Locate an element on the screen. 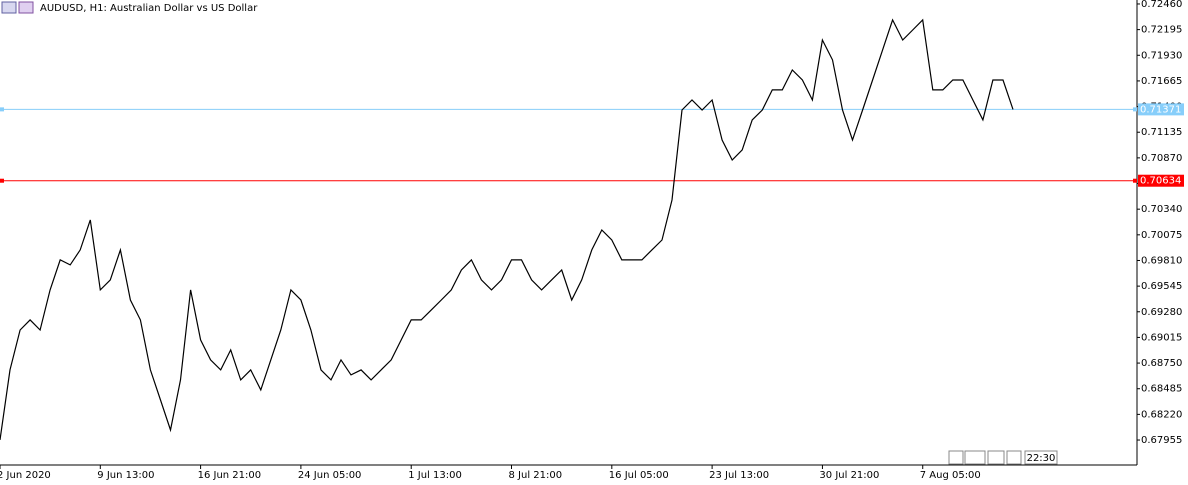 The height and width of the screenshot is (485, 1188). y-tick-label: 0.68220 is located at coordinates (1161, 414).